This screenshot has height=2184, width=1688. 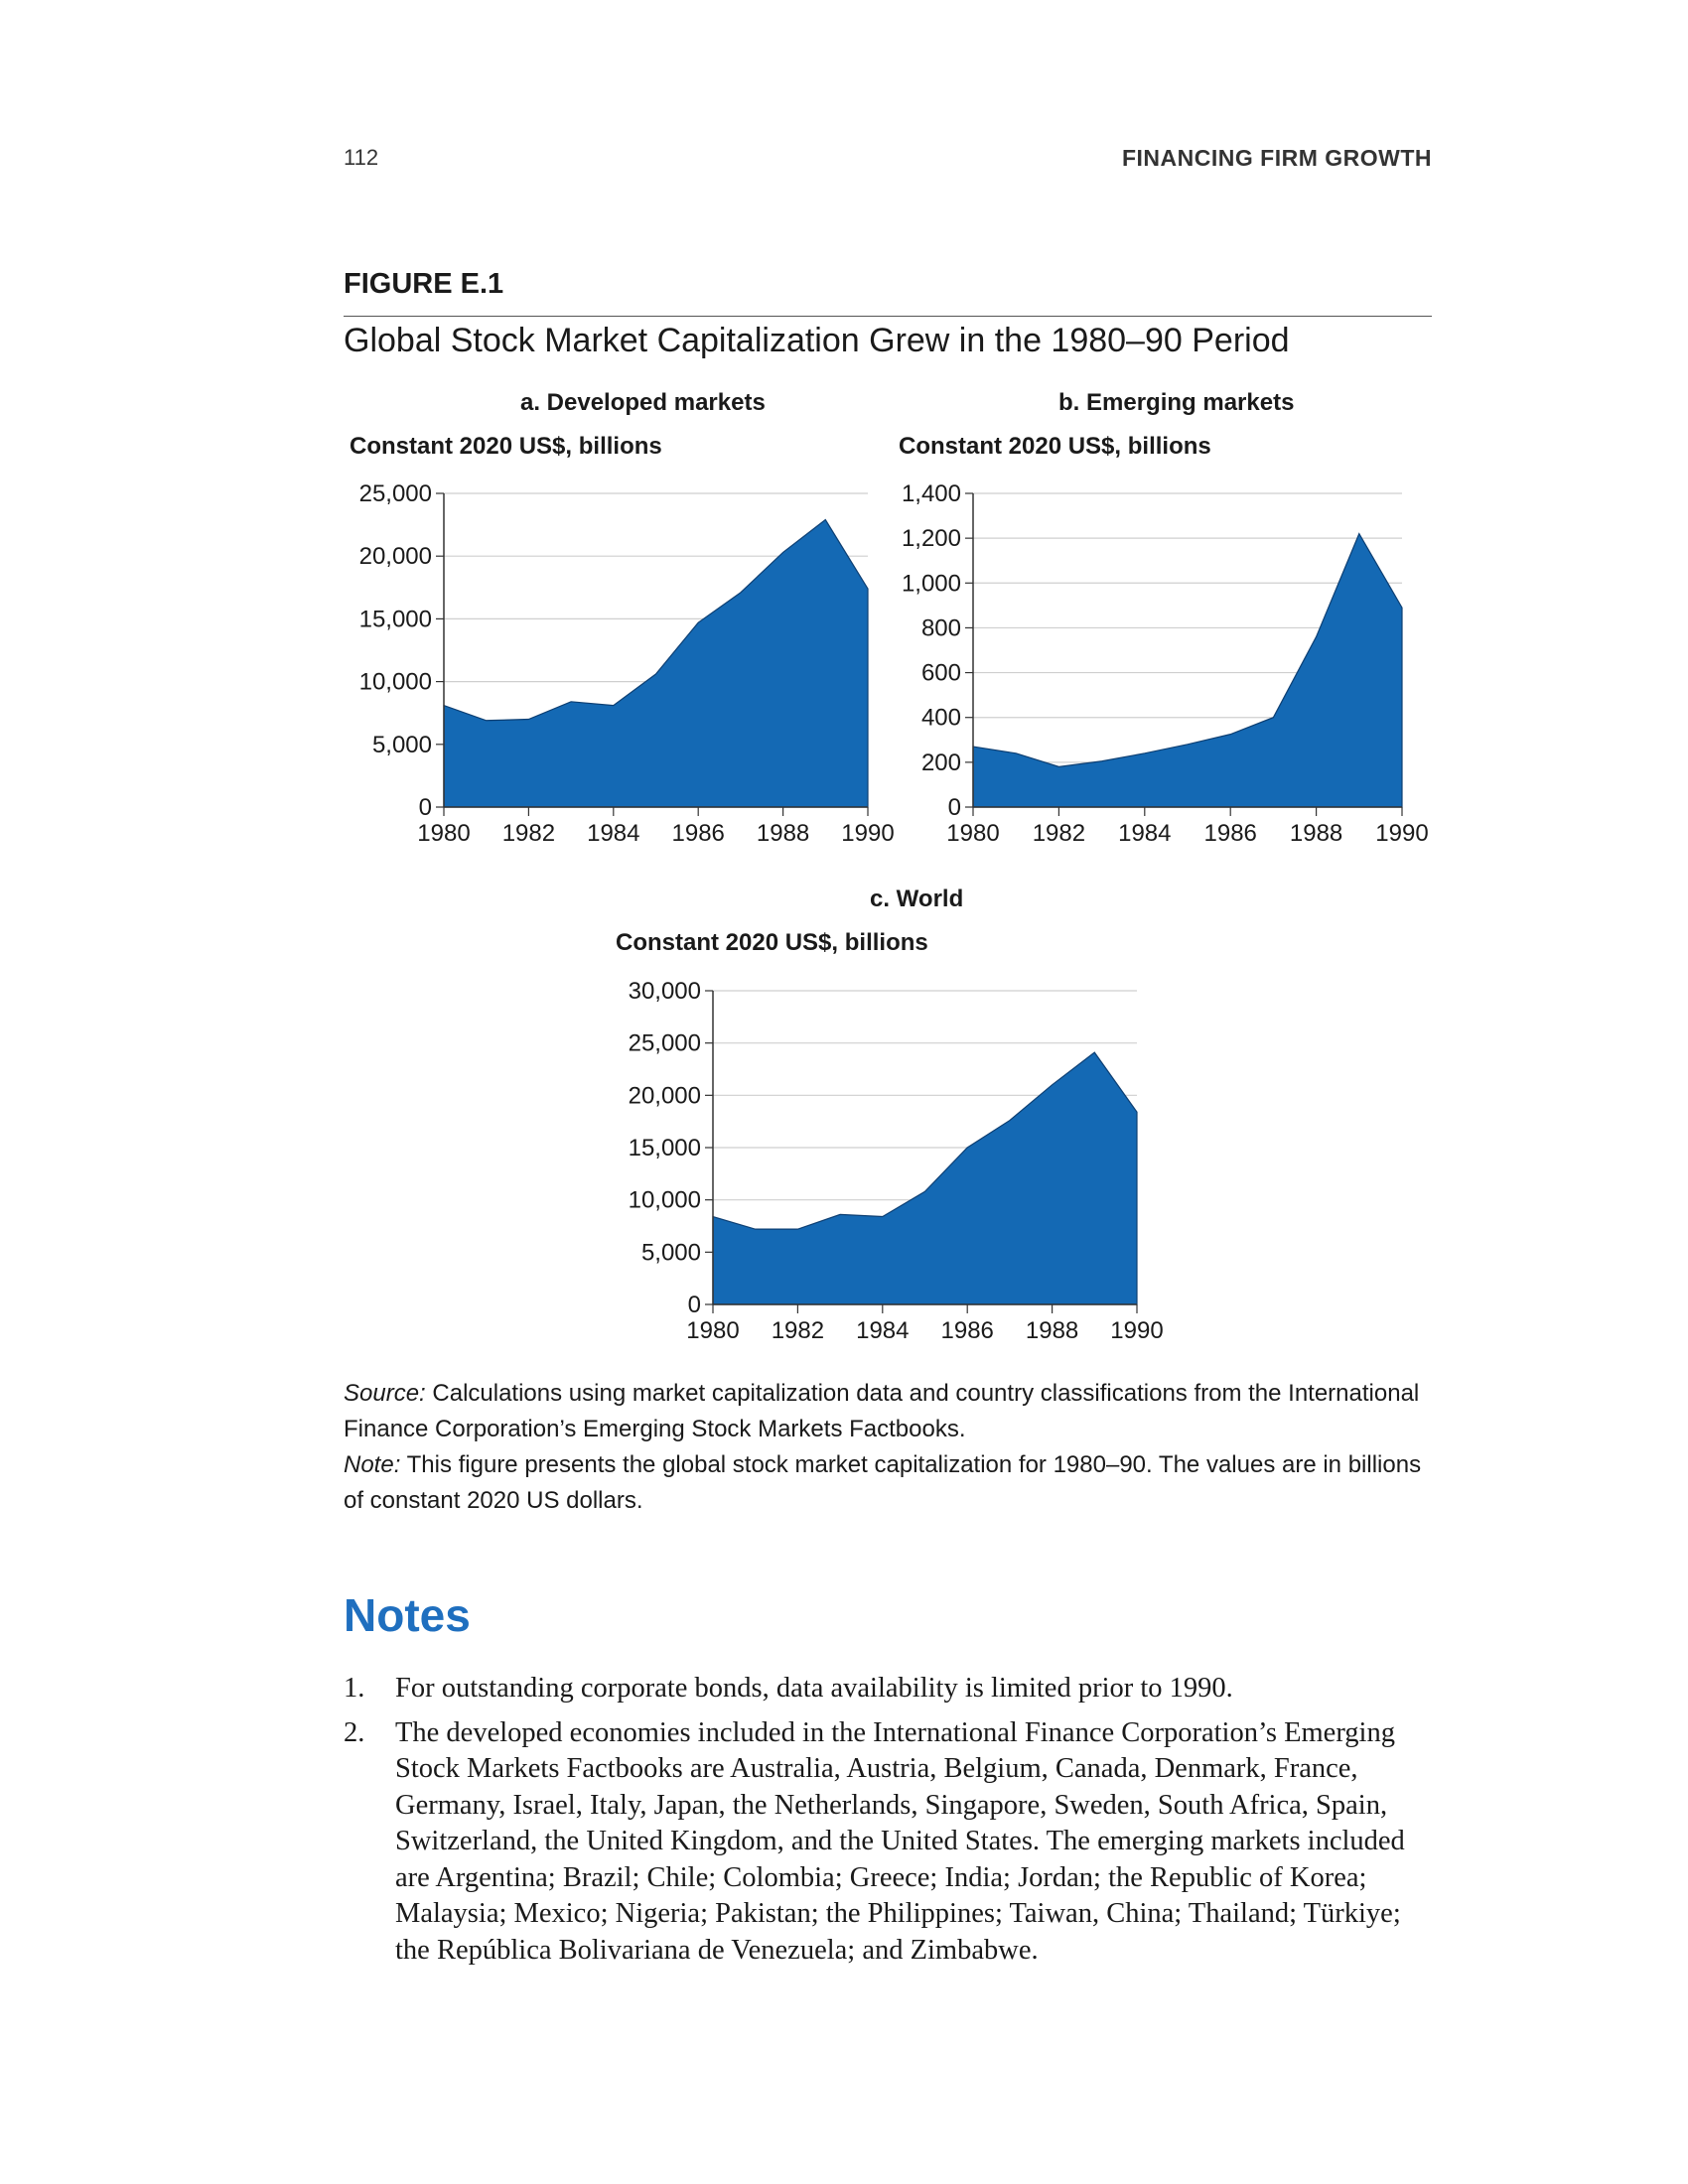 What do you see at coordinates (643, 402) in the screenshot?
I see `panel-title: a. Developed markets` at bounding box center [643, 402].